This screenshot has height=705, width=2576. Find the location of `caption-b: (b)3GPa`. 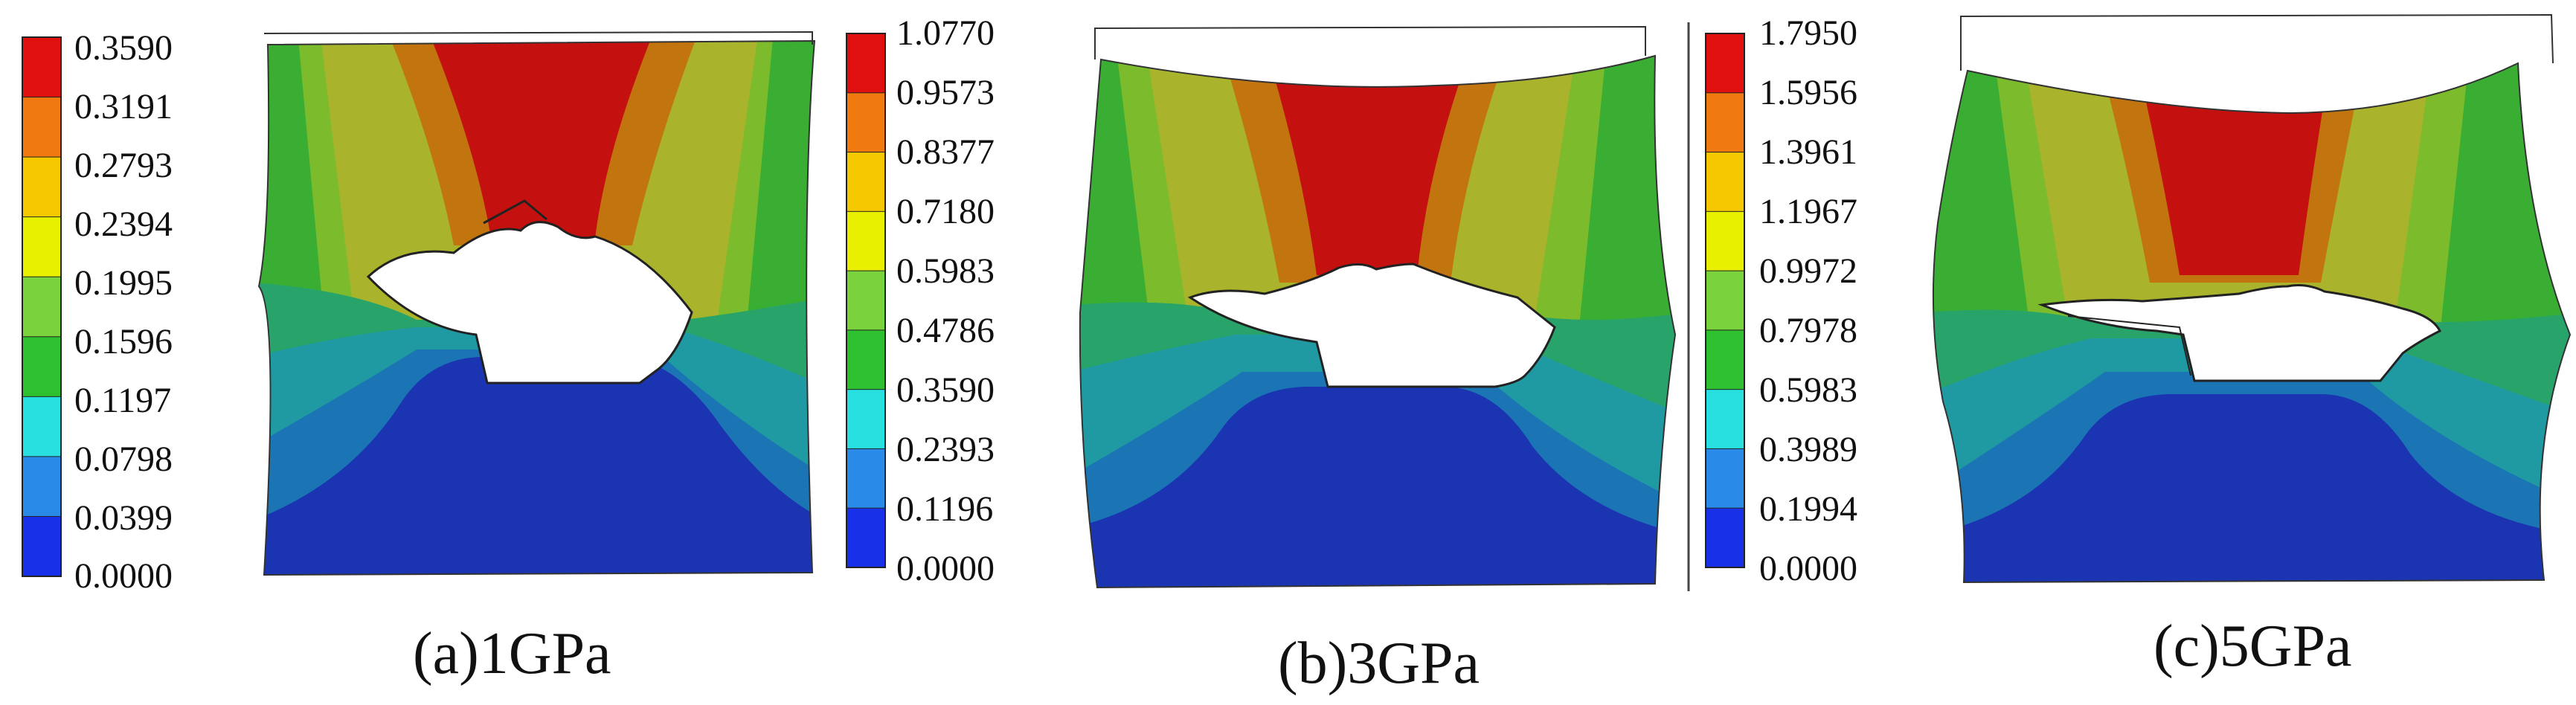

caption-b: (b)3GPa is located at coordinates (1379, 663).